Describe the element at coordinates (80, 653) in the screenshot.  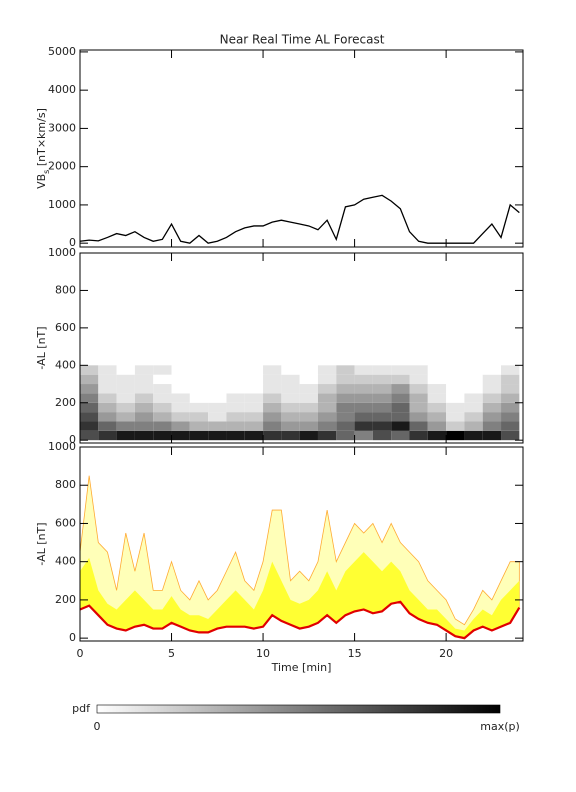
I see `x-tick-label: 0` at that location.